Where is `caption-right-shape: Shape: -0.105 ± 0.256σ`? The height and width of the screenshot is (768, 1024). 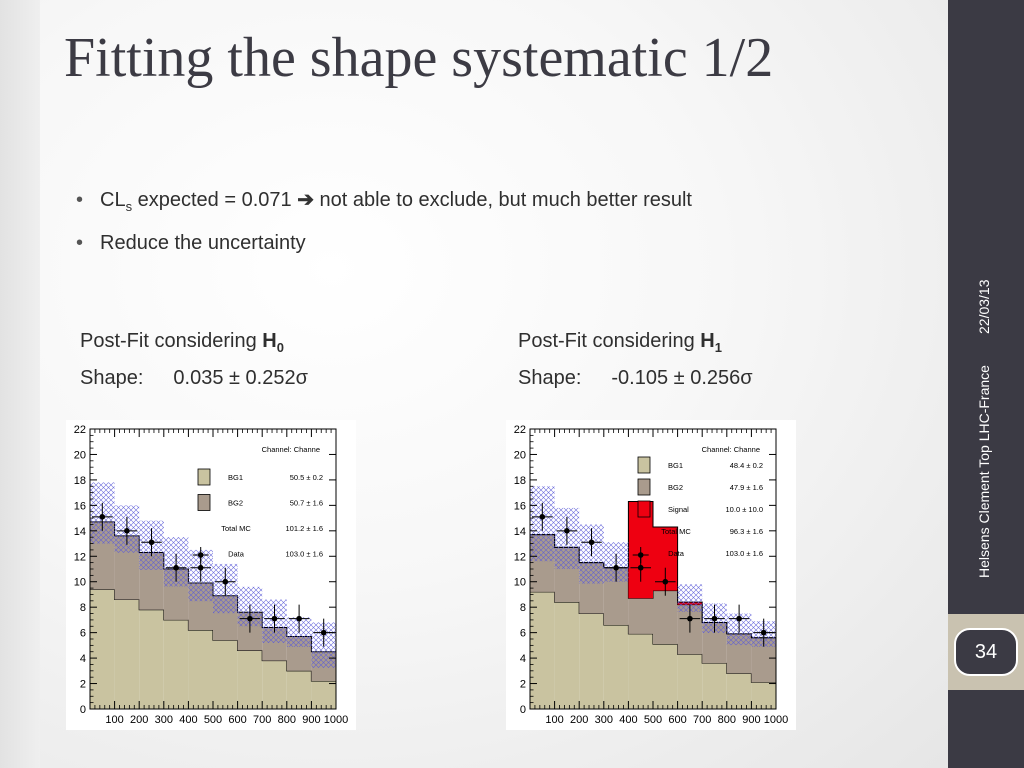 caption-right-shape: Shape: -0.105 ± 0.256σ is located at coordinates (635, 378).